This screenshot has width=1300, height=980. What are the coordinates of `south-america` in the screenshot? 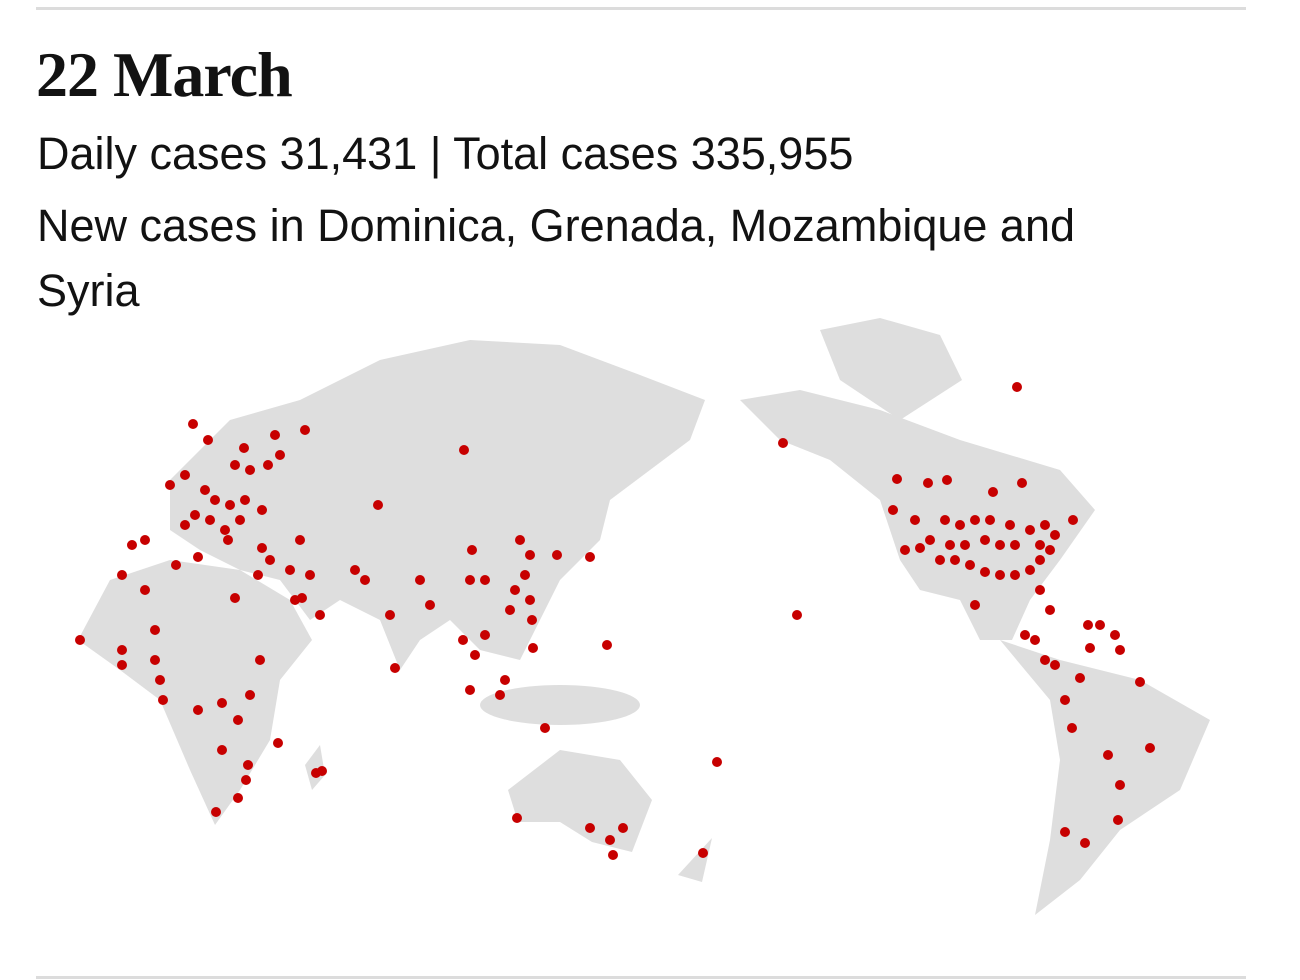 It's located at (1105, 777).